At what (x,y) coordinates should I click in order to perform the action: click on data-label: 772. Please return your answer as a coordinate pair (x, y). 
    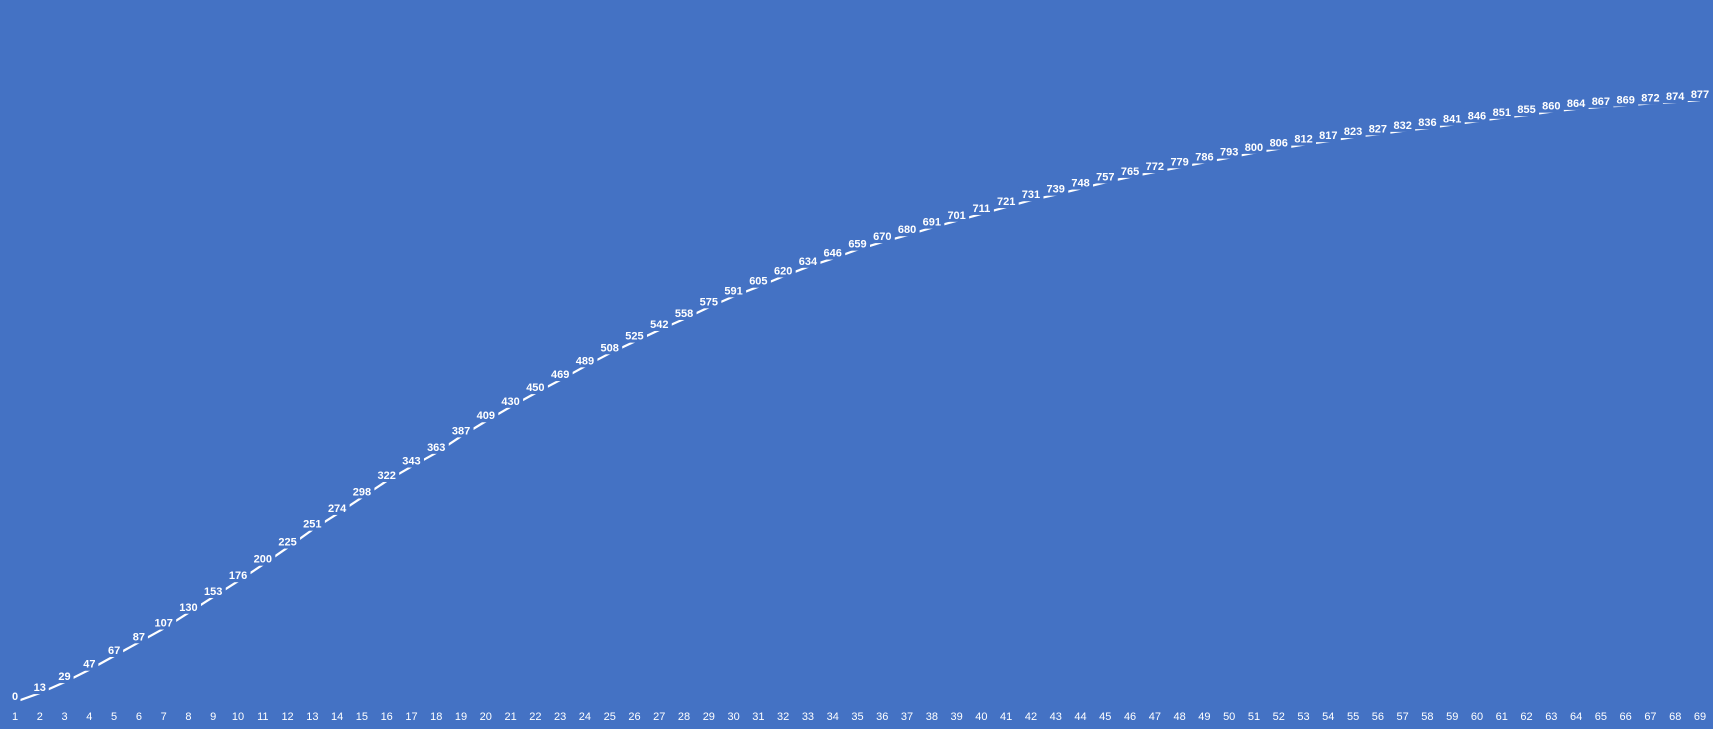
    Looking at the image, I should click on (1155, 167).